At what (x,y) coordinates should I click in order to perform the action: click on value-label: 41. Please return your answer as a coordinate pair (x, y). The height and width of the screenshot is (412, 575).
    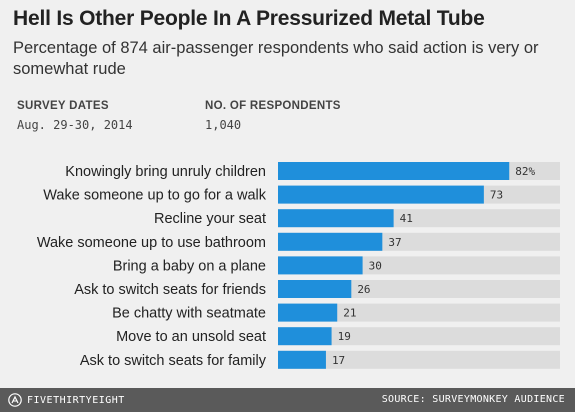
    Looking at the image, I should click on (406, 218).